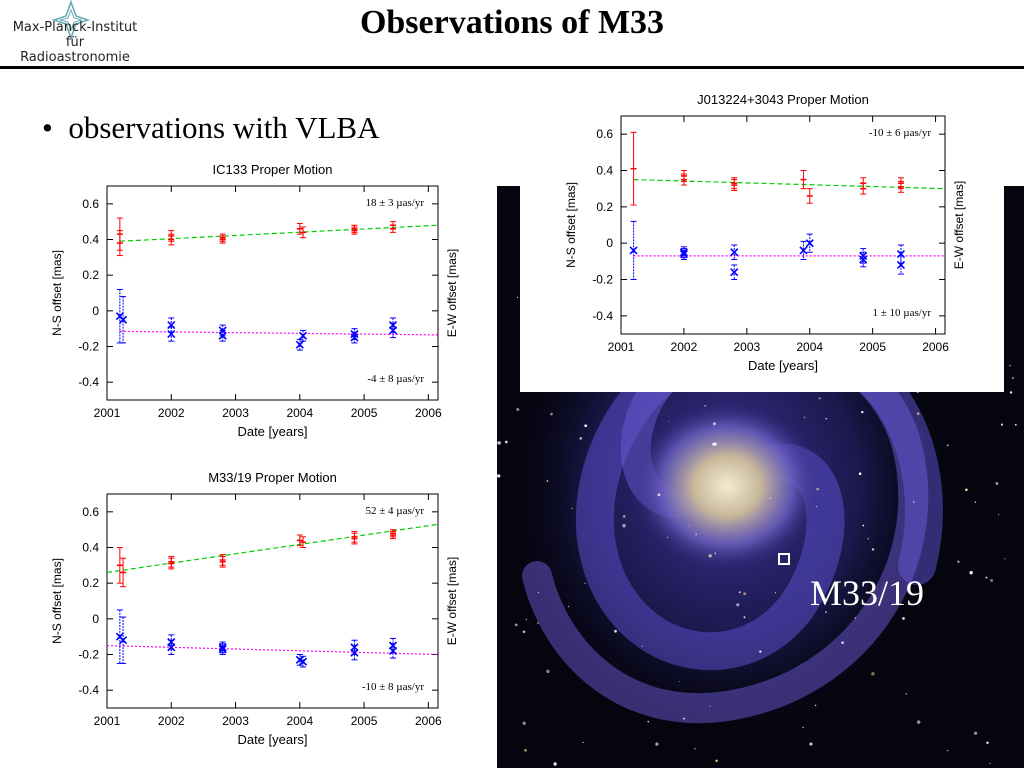 Image resolution: width=1024 pixels, height=768 pixels. Describe the element at coordinates (57, 293) in the screenshot. I see `y-axis-label: N-S offset [mas]` at that location.